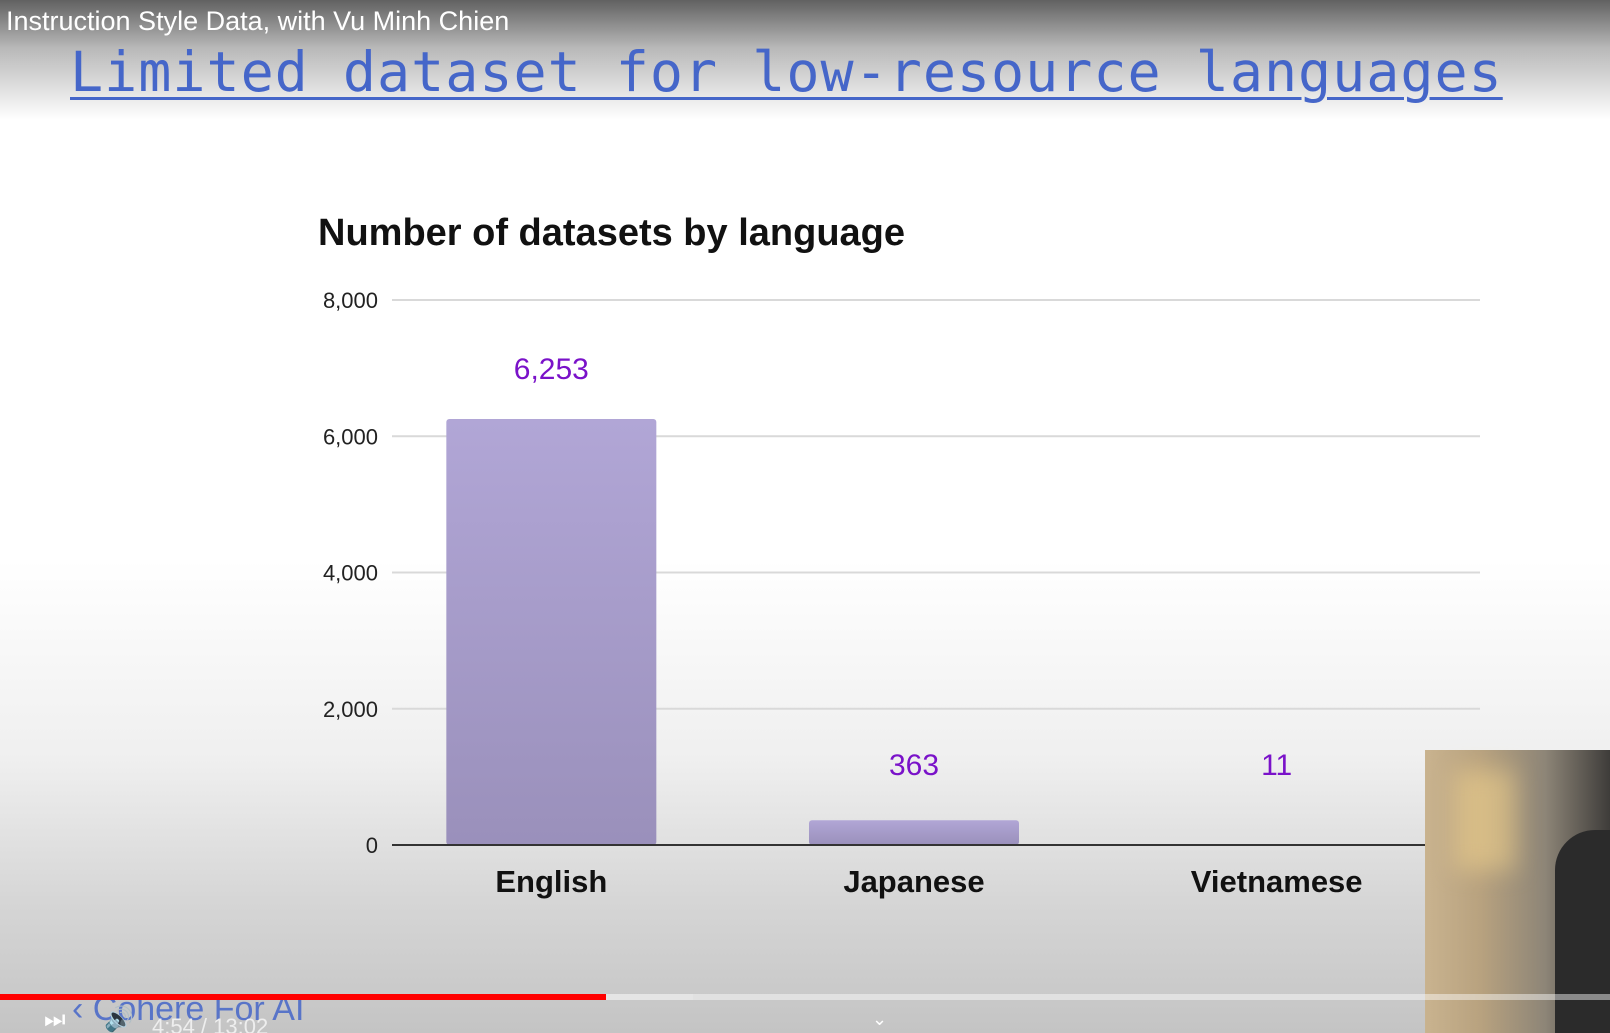  Describe the element at coordinates (551, 369) in the screenshot. I see `data-label: 6,253` at that location.